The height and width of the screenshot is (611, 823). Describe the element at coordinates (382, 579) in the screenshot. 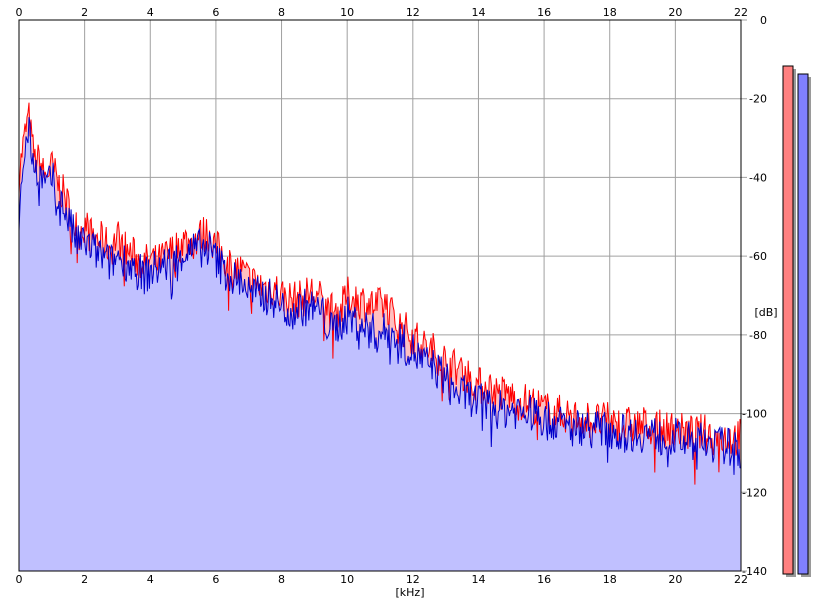

I see `x-ticks-bottom: 0 2 4 6 8 10 12 14 16 18 20 22` at that location.